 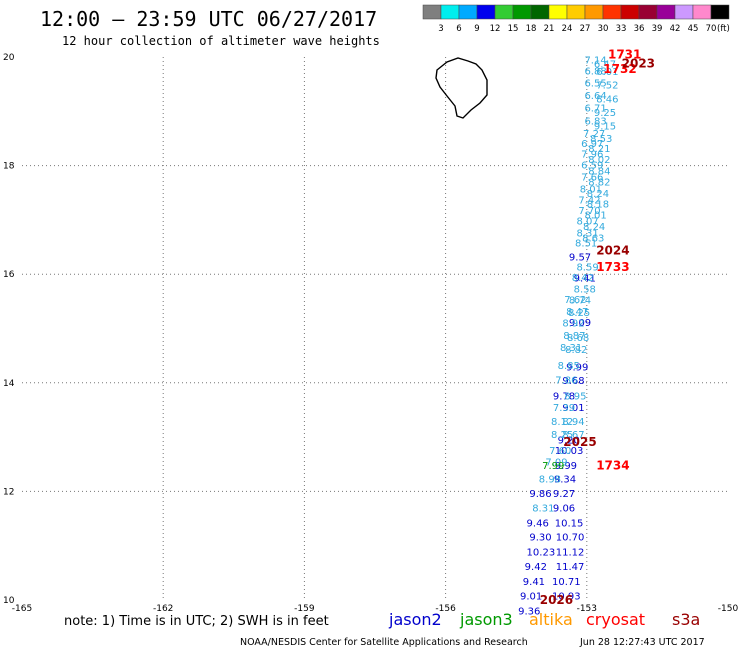 I want to click on data-point-label: 8.07, so click(x=587, y=221).